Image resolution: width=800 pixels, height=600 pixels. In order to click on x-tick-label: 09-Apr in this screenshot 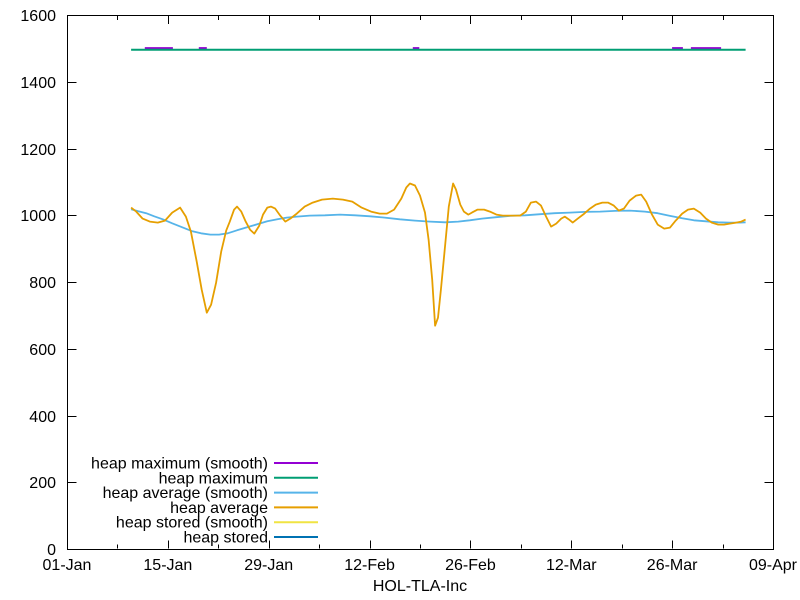, I will do `click(773, 565)`.